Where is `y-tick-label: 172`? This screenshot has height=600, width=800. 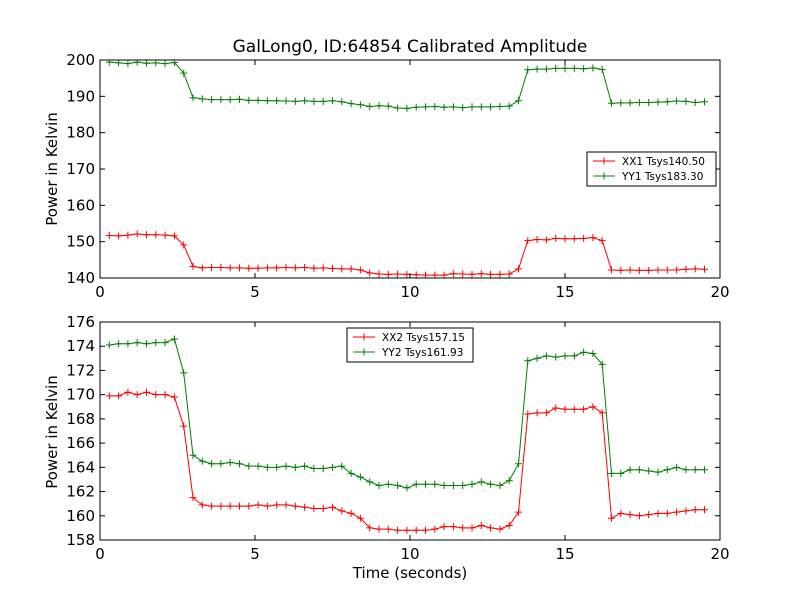 y-tick-label: 172 is located at coordinates (80, 370).